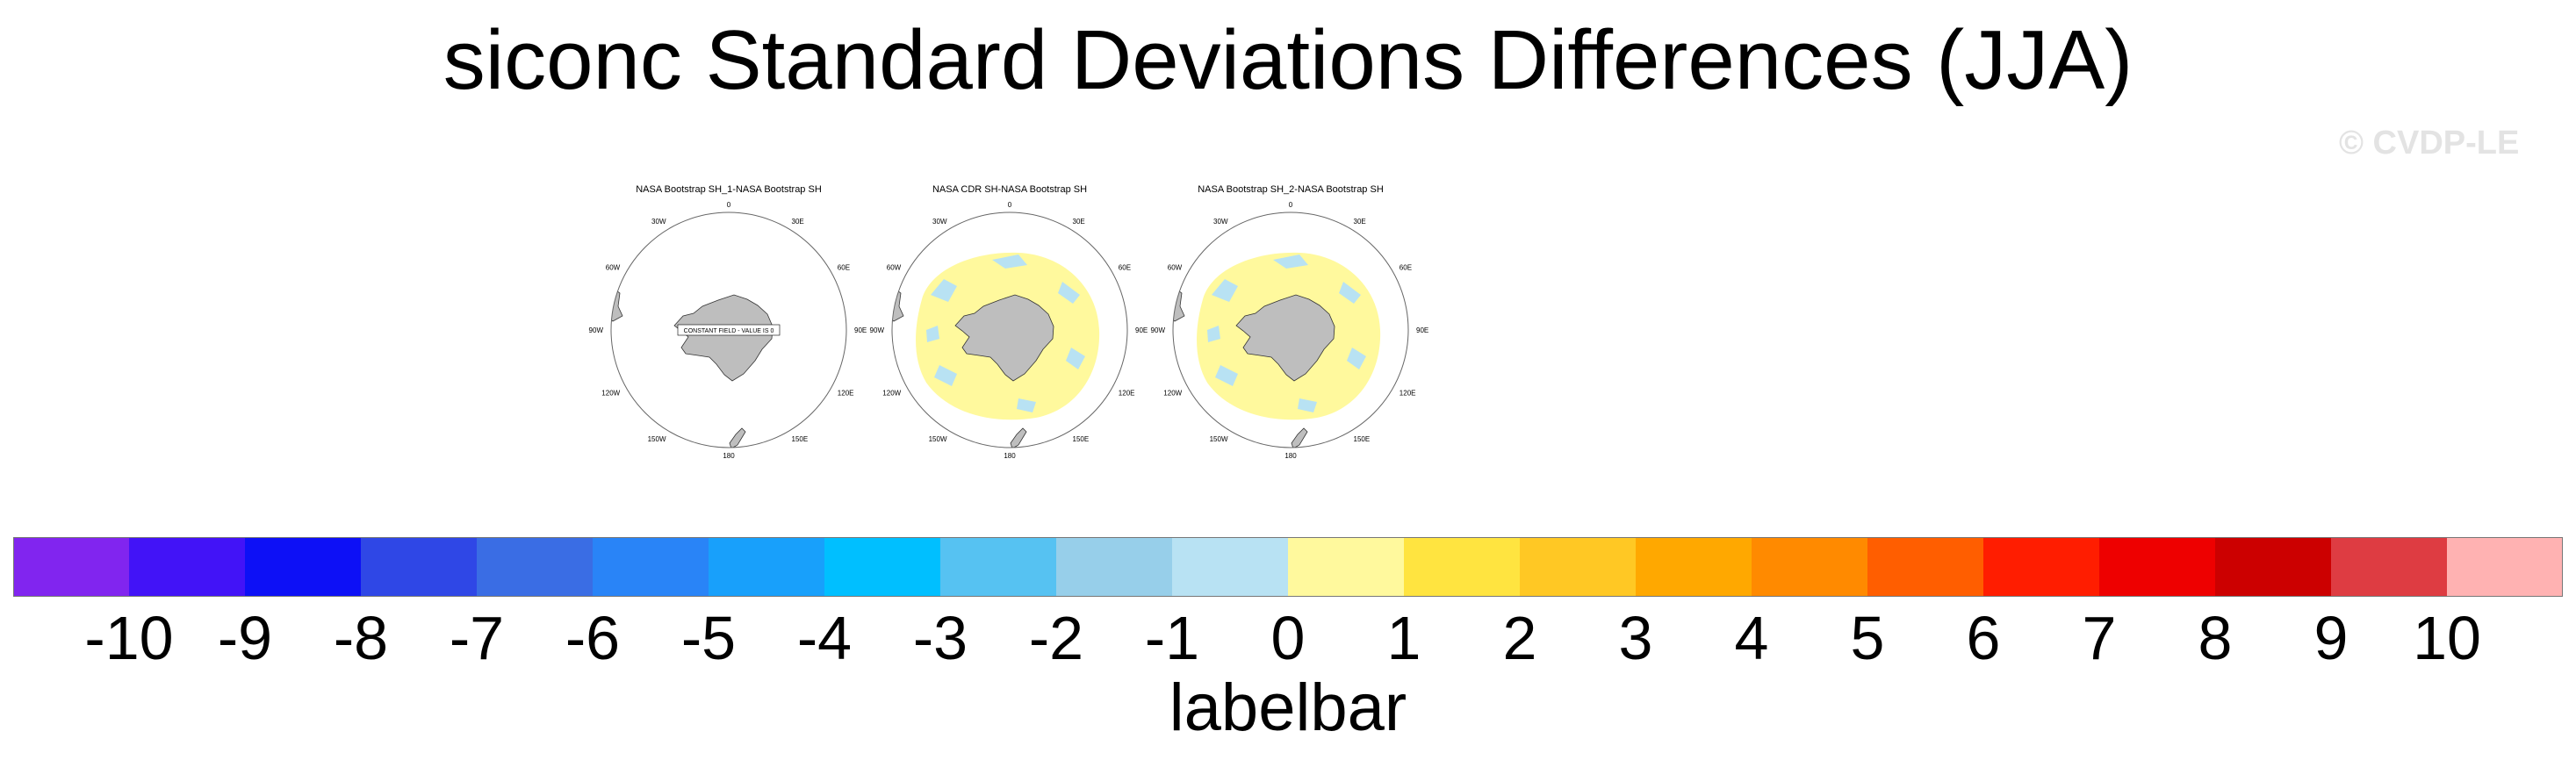  I want to click on longitude-label: 90E, so click(860, 330).